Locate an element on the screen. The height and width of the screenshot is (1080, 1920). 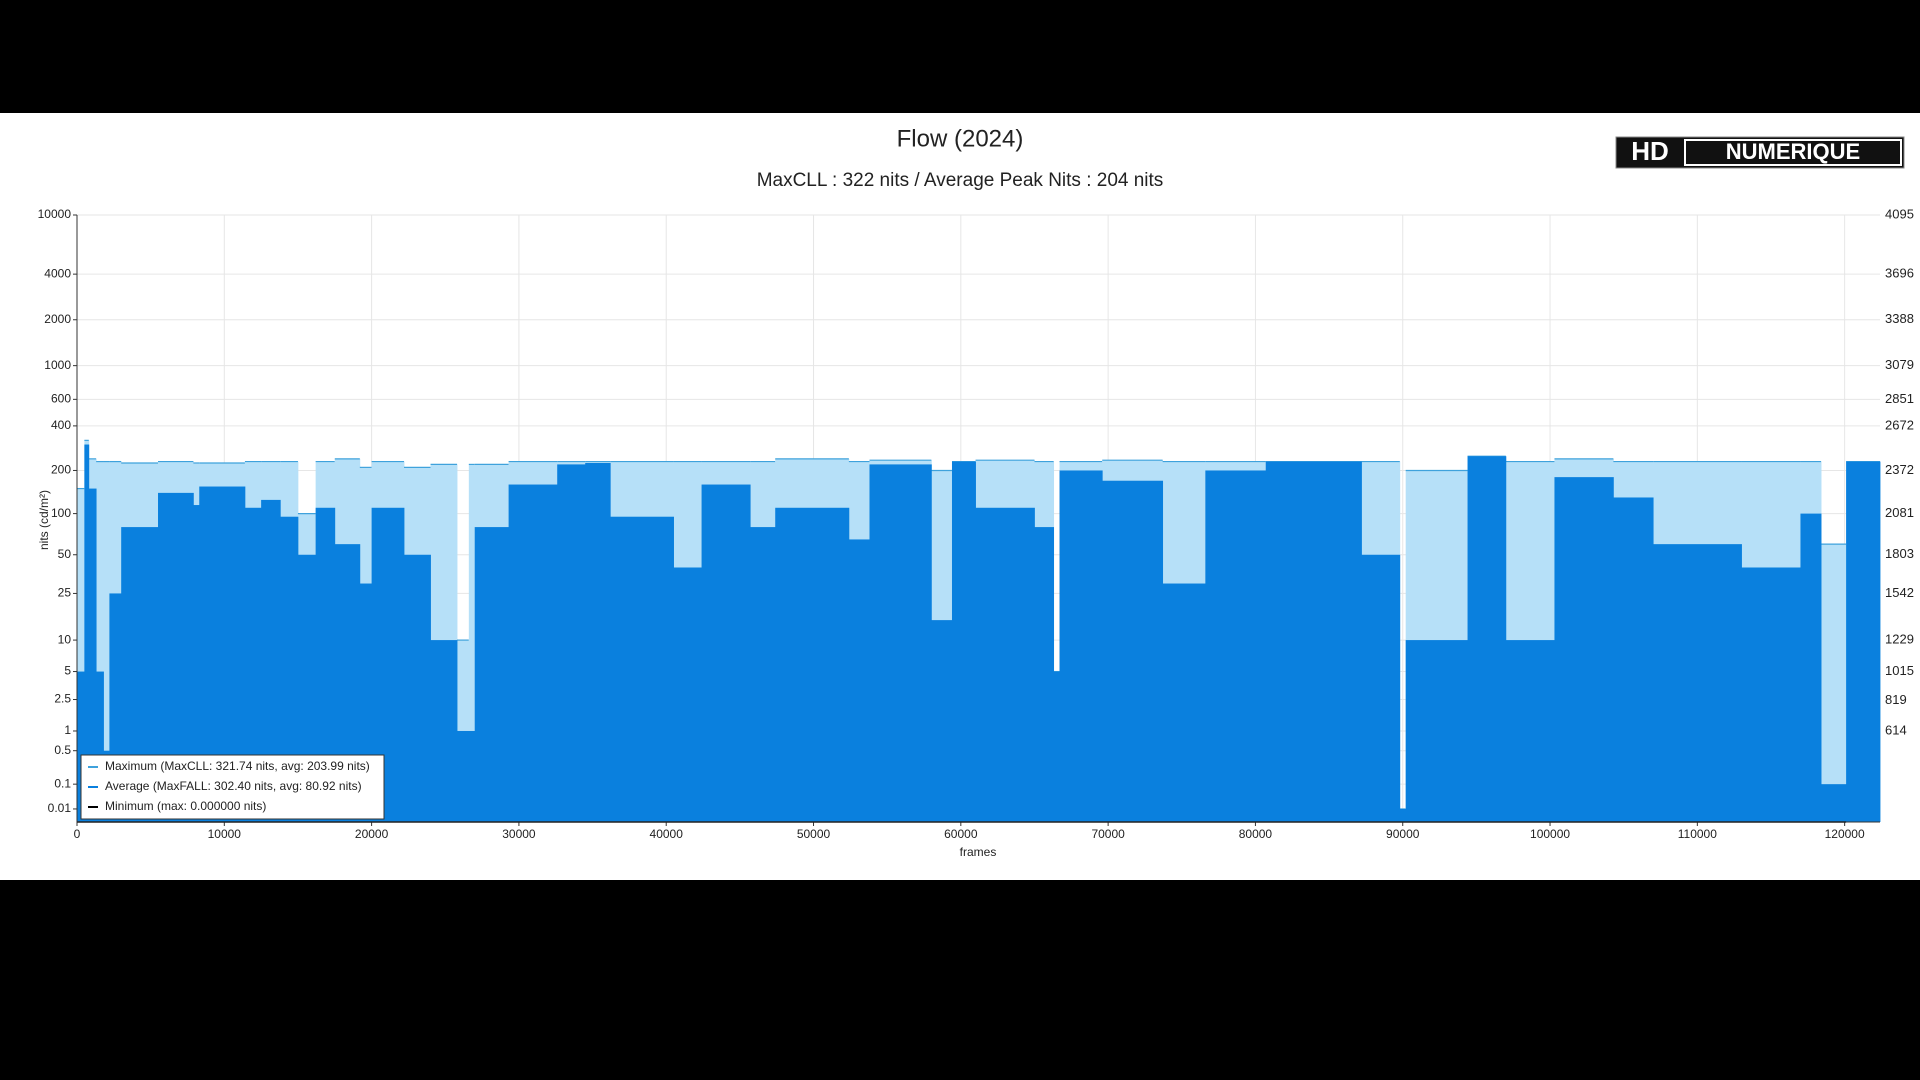
y2-tick-label: 3388 is located at coordinates (1899, 318).